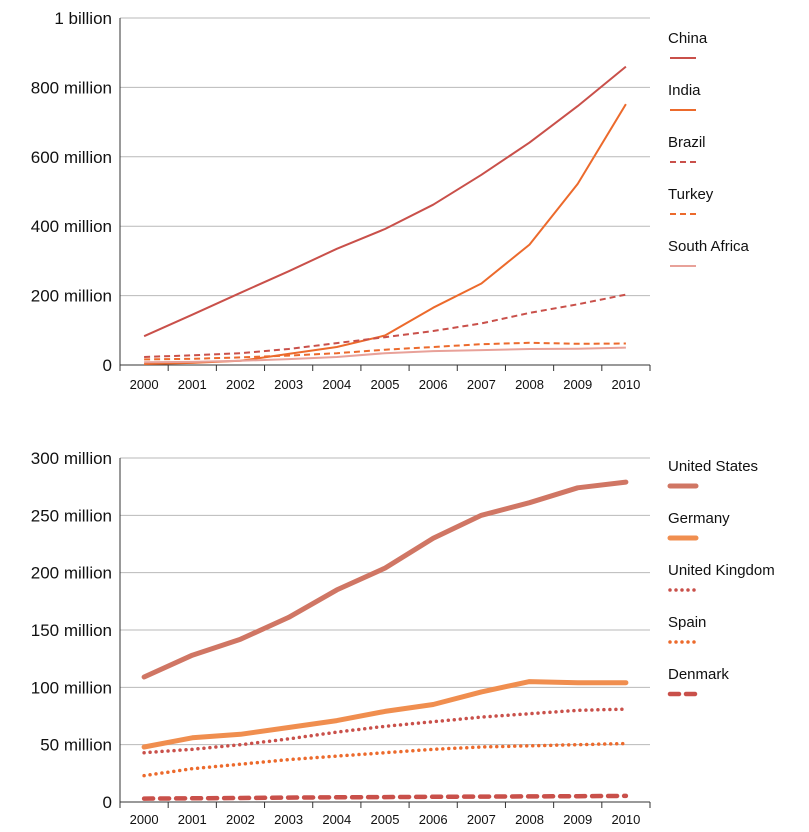  I want to click on series-line-spain, so click(385, 759).